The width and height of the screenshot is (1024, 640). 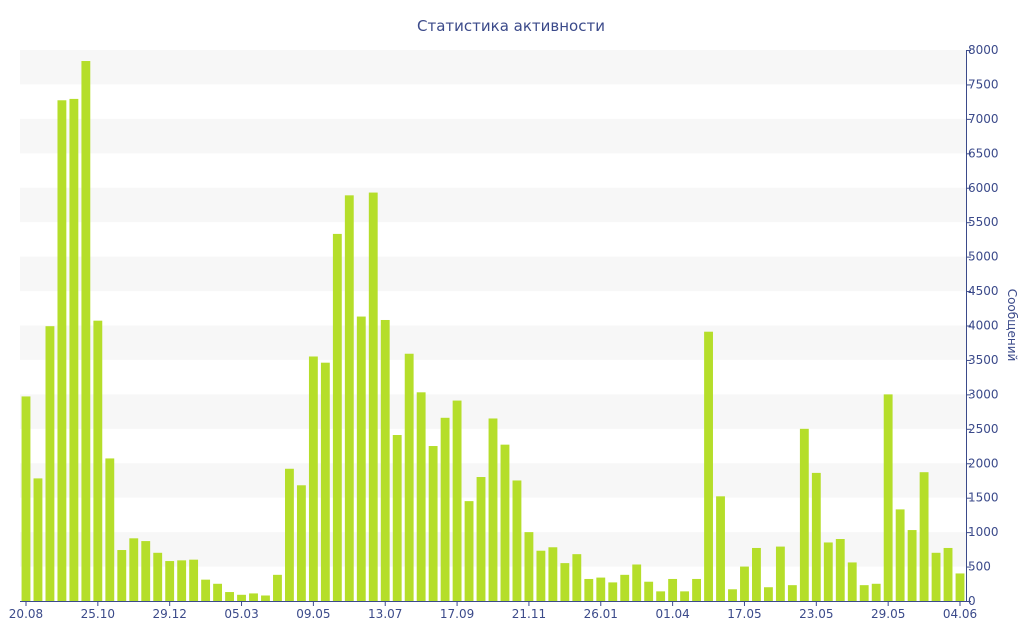 What do you see at coordinates (983, 153) in the screenshot?
I see `y-tick-label: 6500` at bounding box center [983, 153].